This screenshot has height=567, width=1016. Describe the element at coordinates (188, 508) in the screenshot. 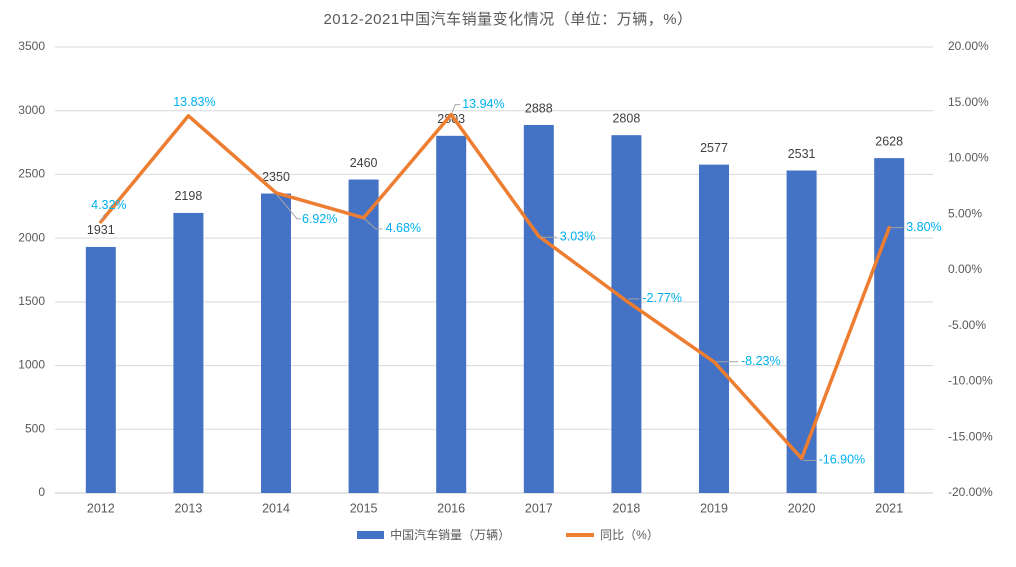

I see `x-axis-label: 2013` at that location.